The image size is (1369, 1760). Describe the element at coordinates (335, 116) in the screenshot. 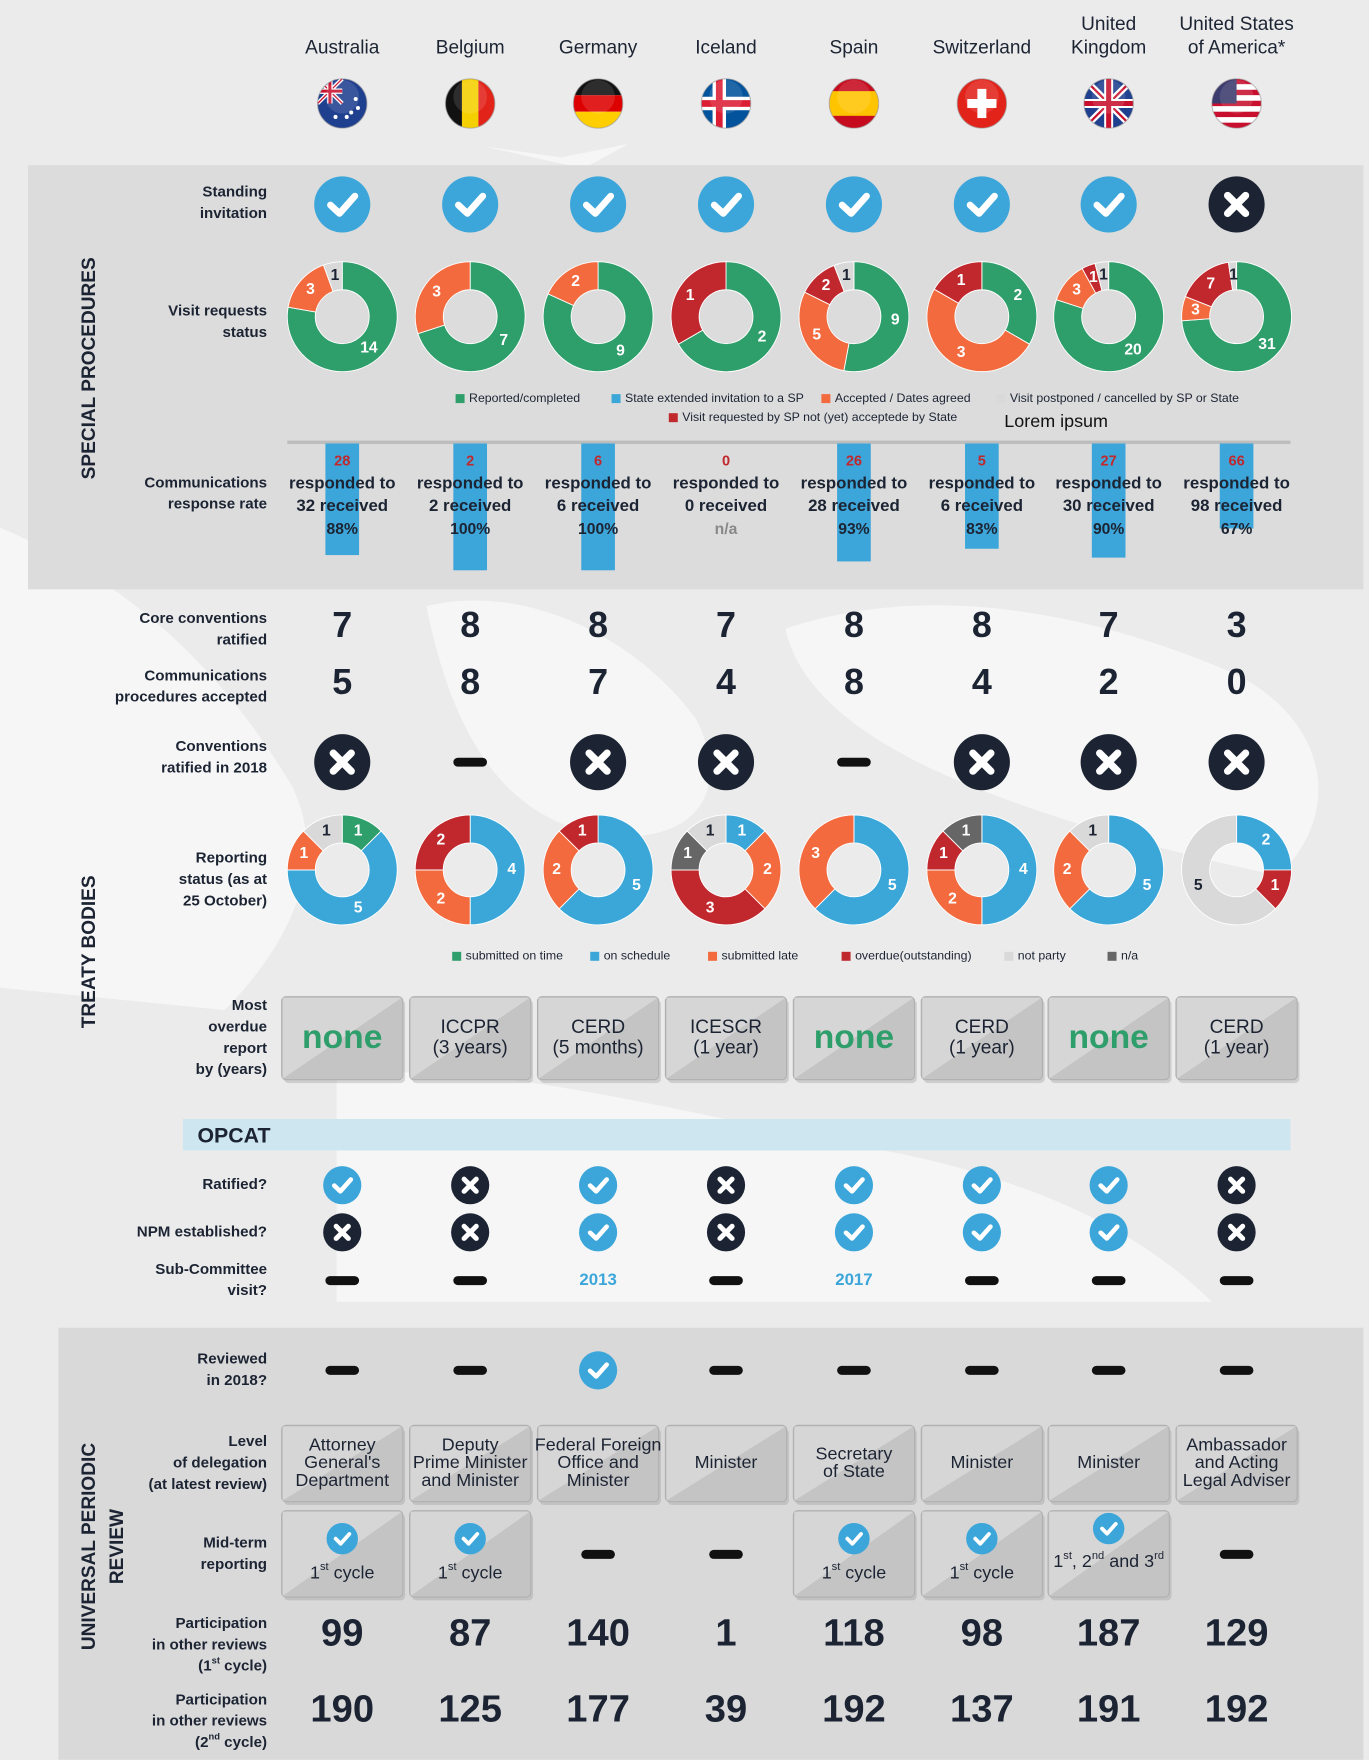

I see `flag-star` at that location.